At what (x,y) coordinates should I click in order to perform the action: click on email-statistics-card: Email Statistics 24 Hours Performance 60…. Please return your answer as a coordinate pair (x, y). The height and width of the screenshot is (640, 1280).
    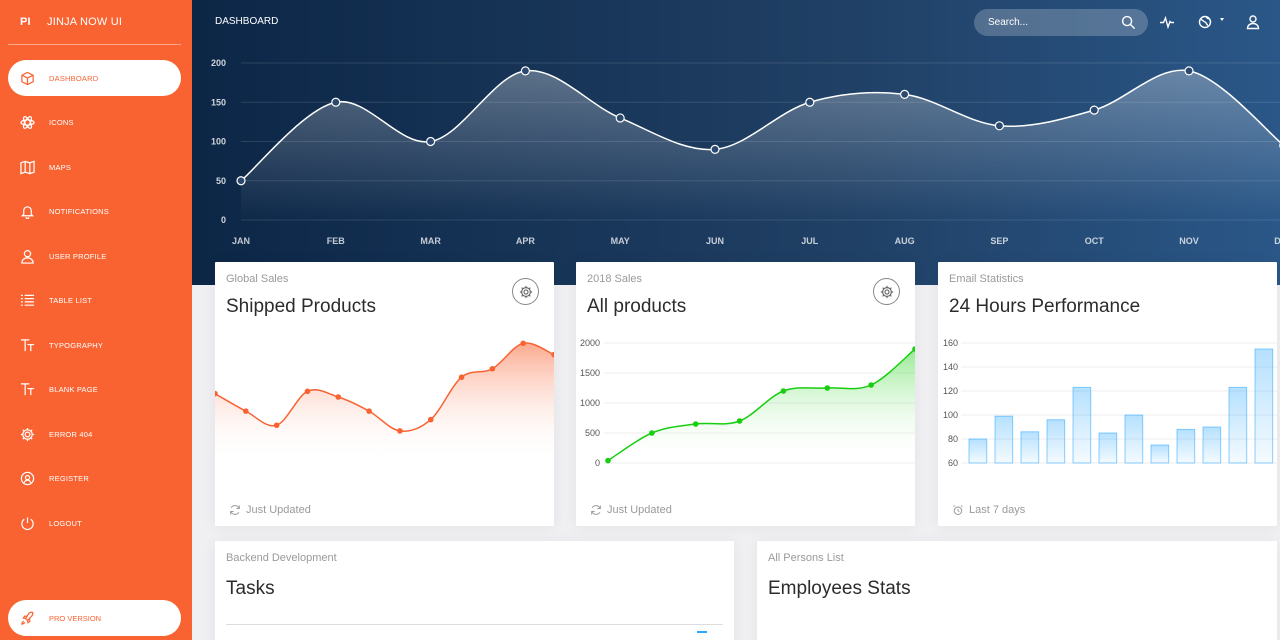
    Looking at the image, I should click on (1107, 394).